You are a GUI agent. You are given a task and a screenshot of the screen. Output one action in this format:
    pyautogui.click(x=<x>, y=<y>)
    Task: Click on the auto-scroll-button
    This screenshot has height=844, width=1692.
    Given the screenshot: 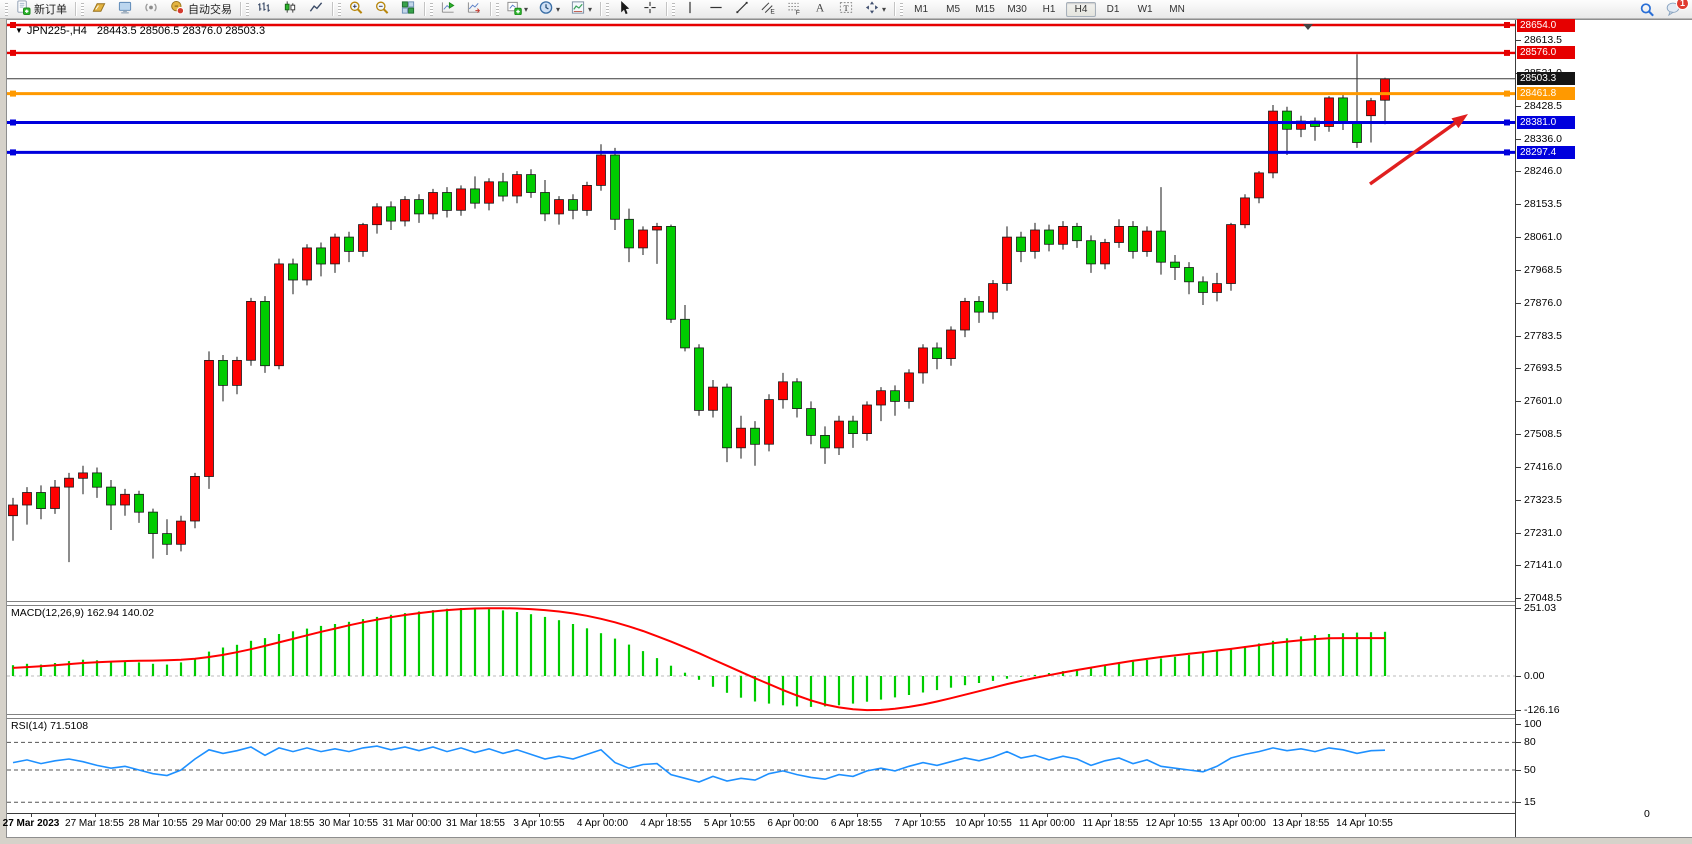 What is the action you would take?
    pyautogui.click(x=474, y=9)
    